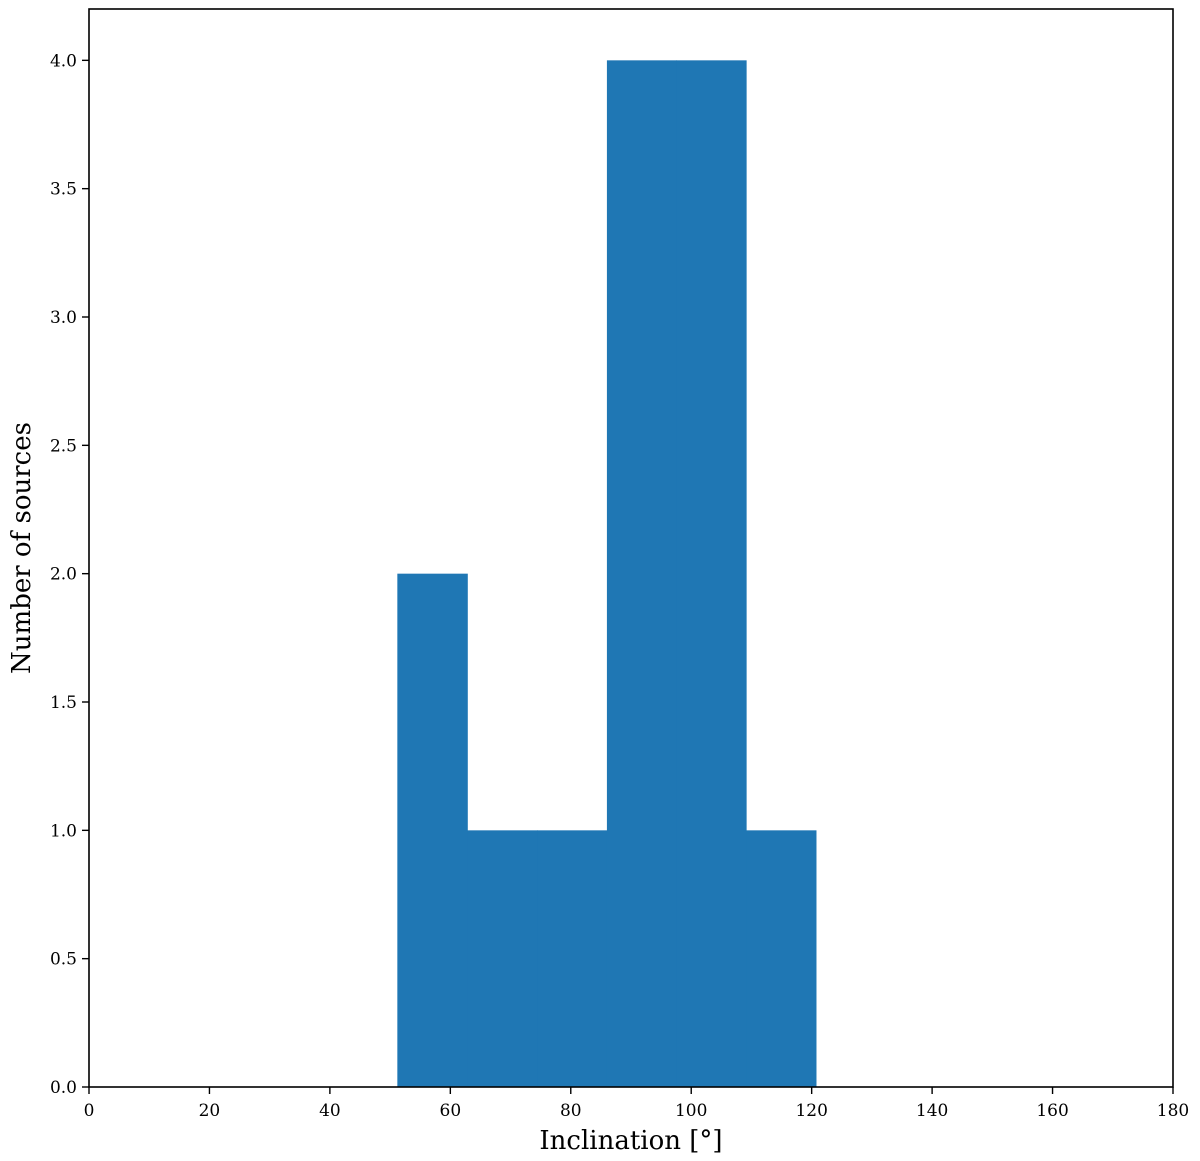 The image size is (1200, 1161). What do you see at coordinates (1173, 1111) in the screenshot?
I see `x-tick-label: 180` at bounding box center [1173, 1111].